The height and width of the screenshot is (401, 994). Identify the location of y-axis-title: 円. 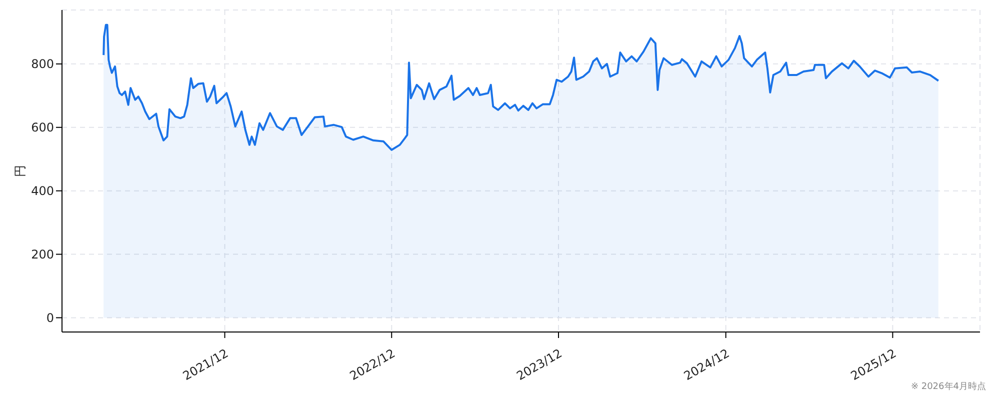
(20, 171).